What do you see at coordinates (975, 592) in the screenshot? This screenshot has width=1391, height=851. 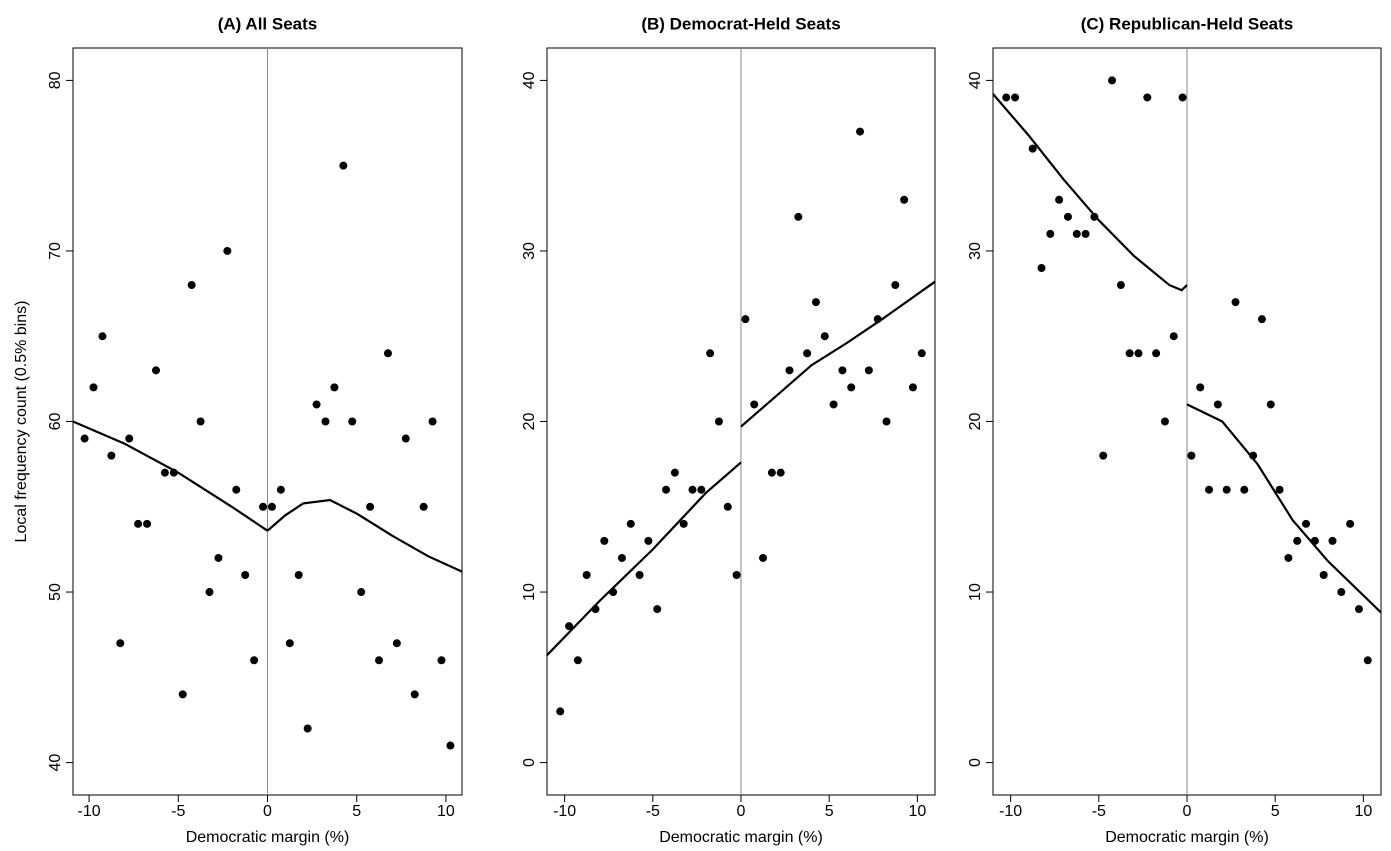 I see `y-tick-label: 10` at bounding box center [975, 592].